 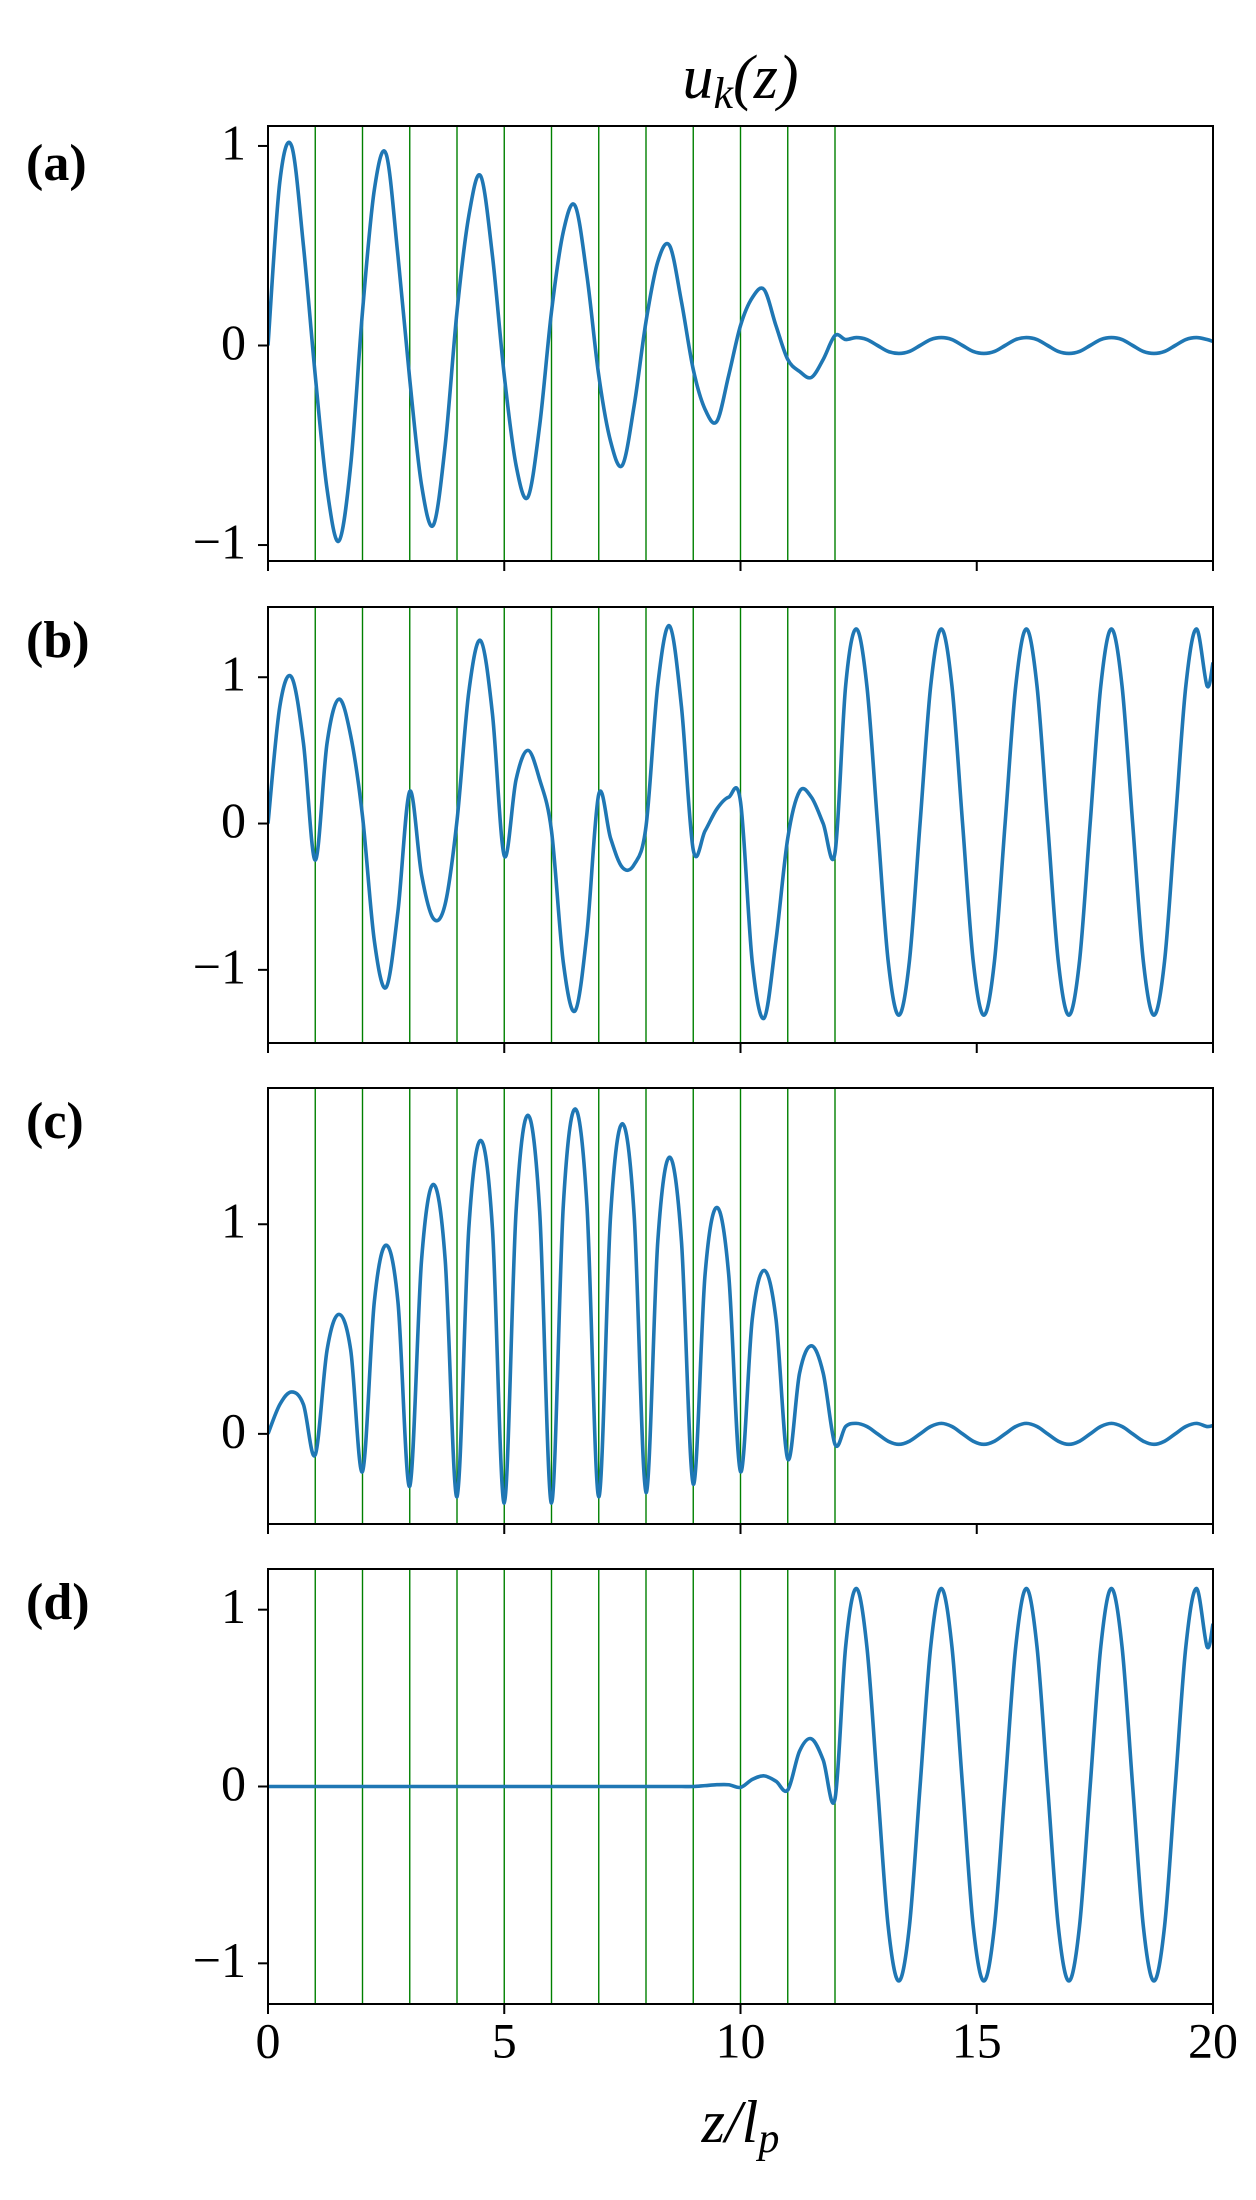 I want to click on title-part: (z), so click(x=765, y=78).